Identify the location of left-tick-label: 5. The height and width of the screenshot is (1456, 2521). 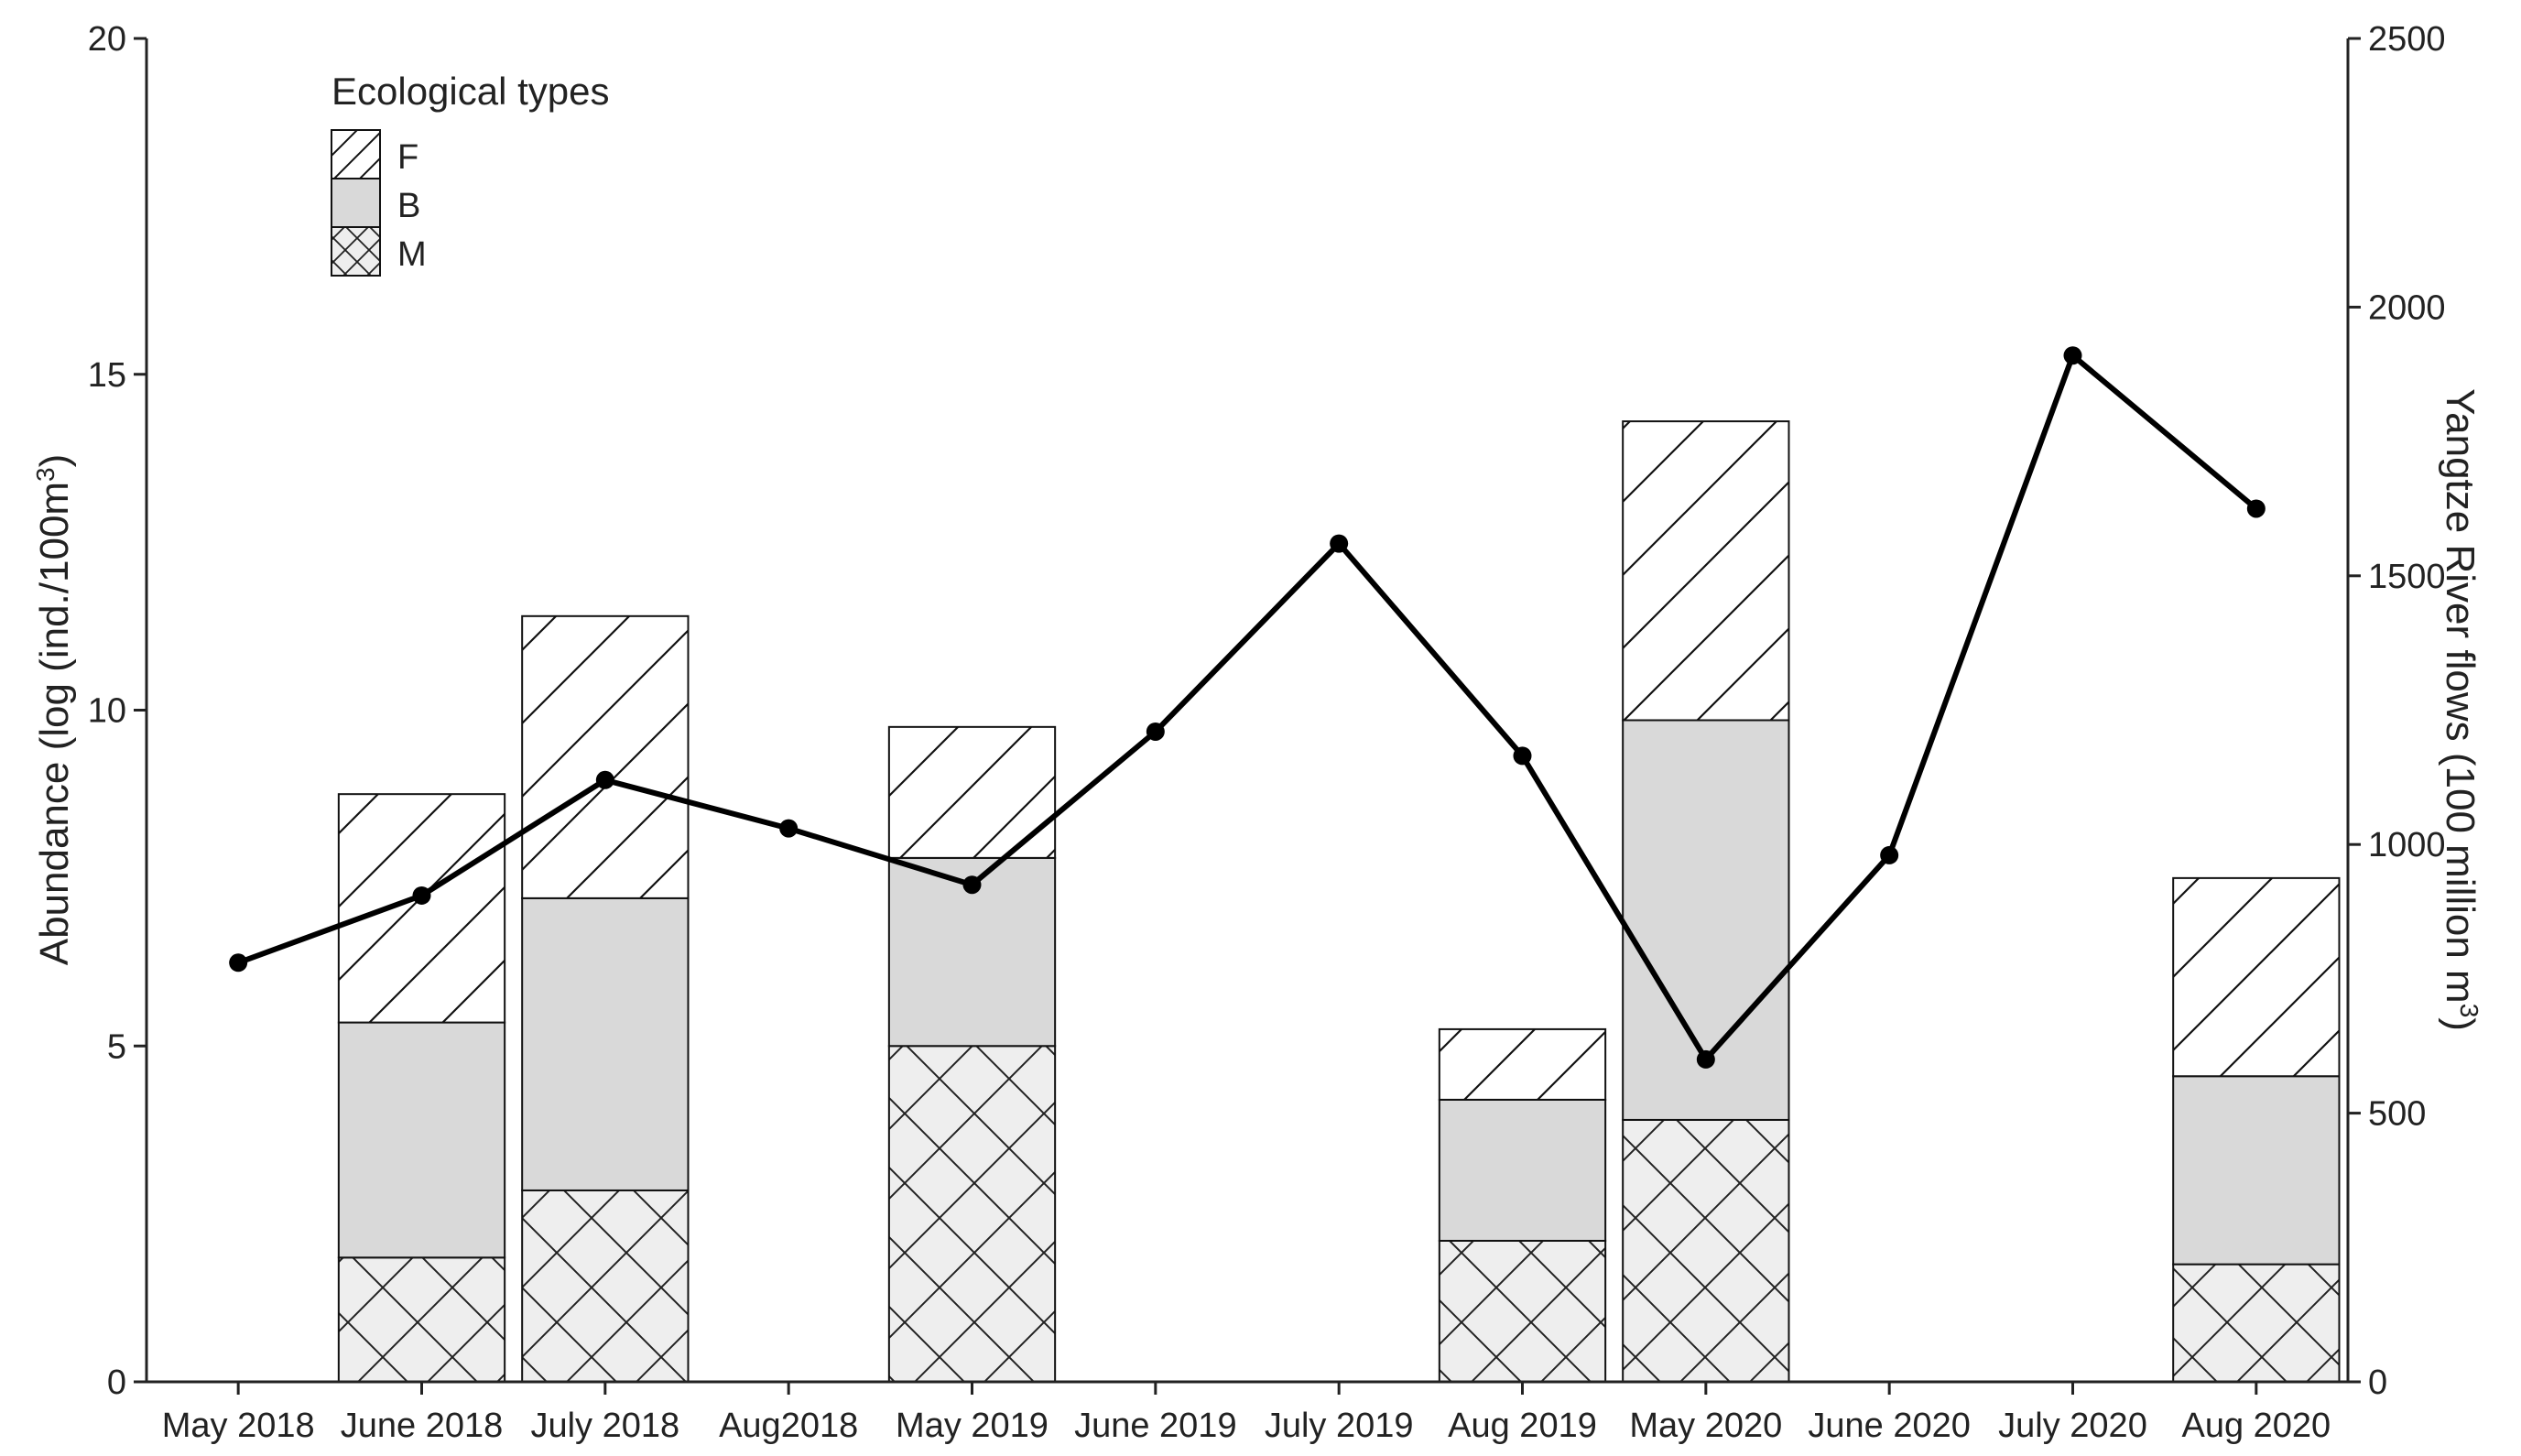
(116, 1046).